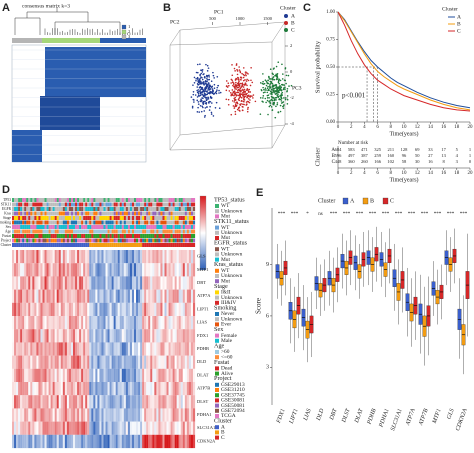 The image size is (474, 453). I want to click on risk-count: 166, so click(378, 161).